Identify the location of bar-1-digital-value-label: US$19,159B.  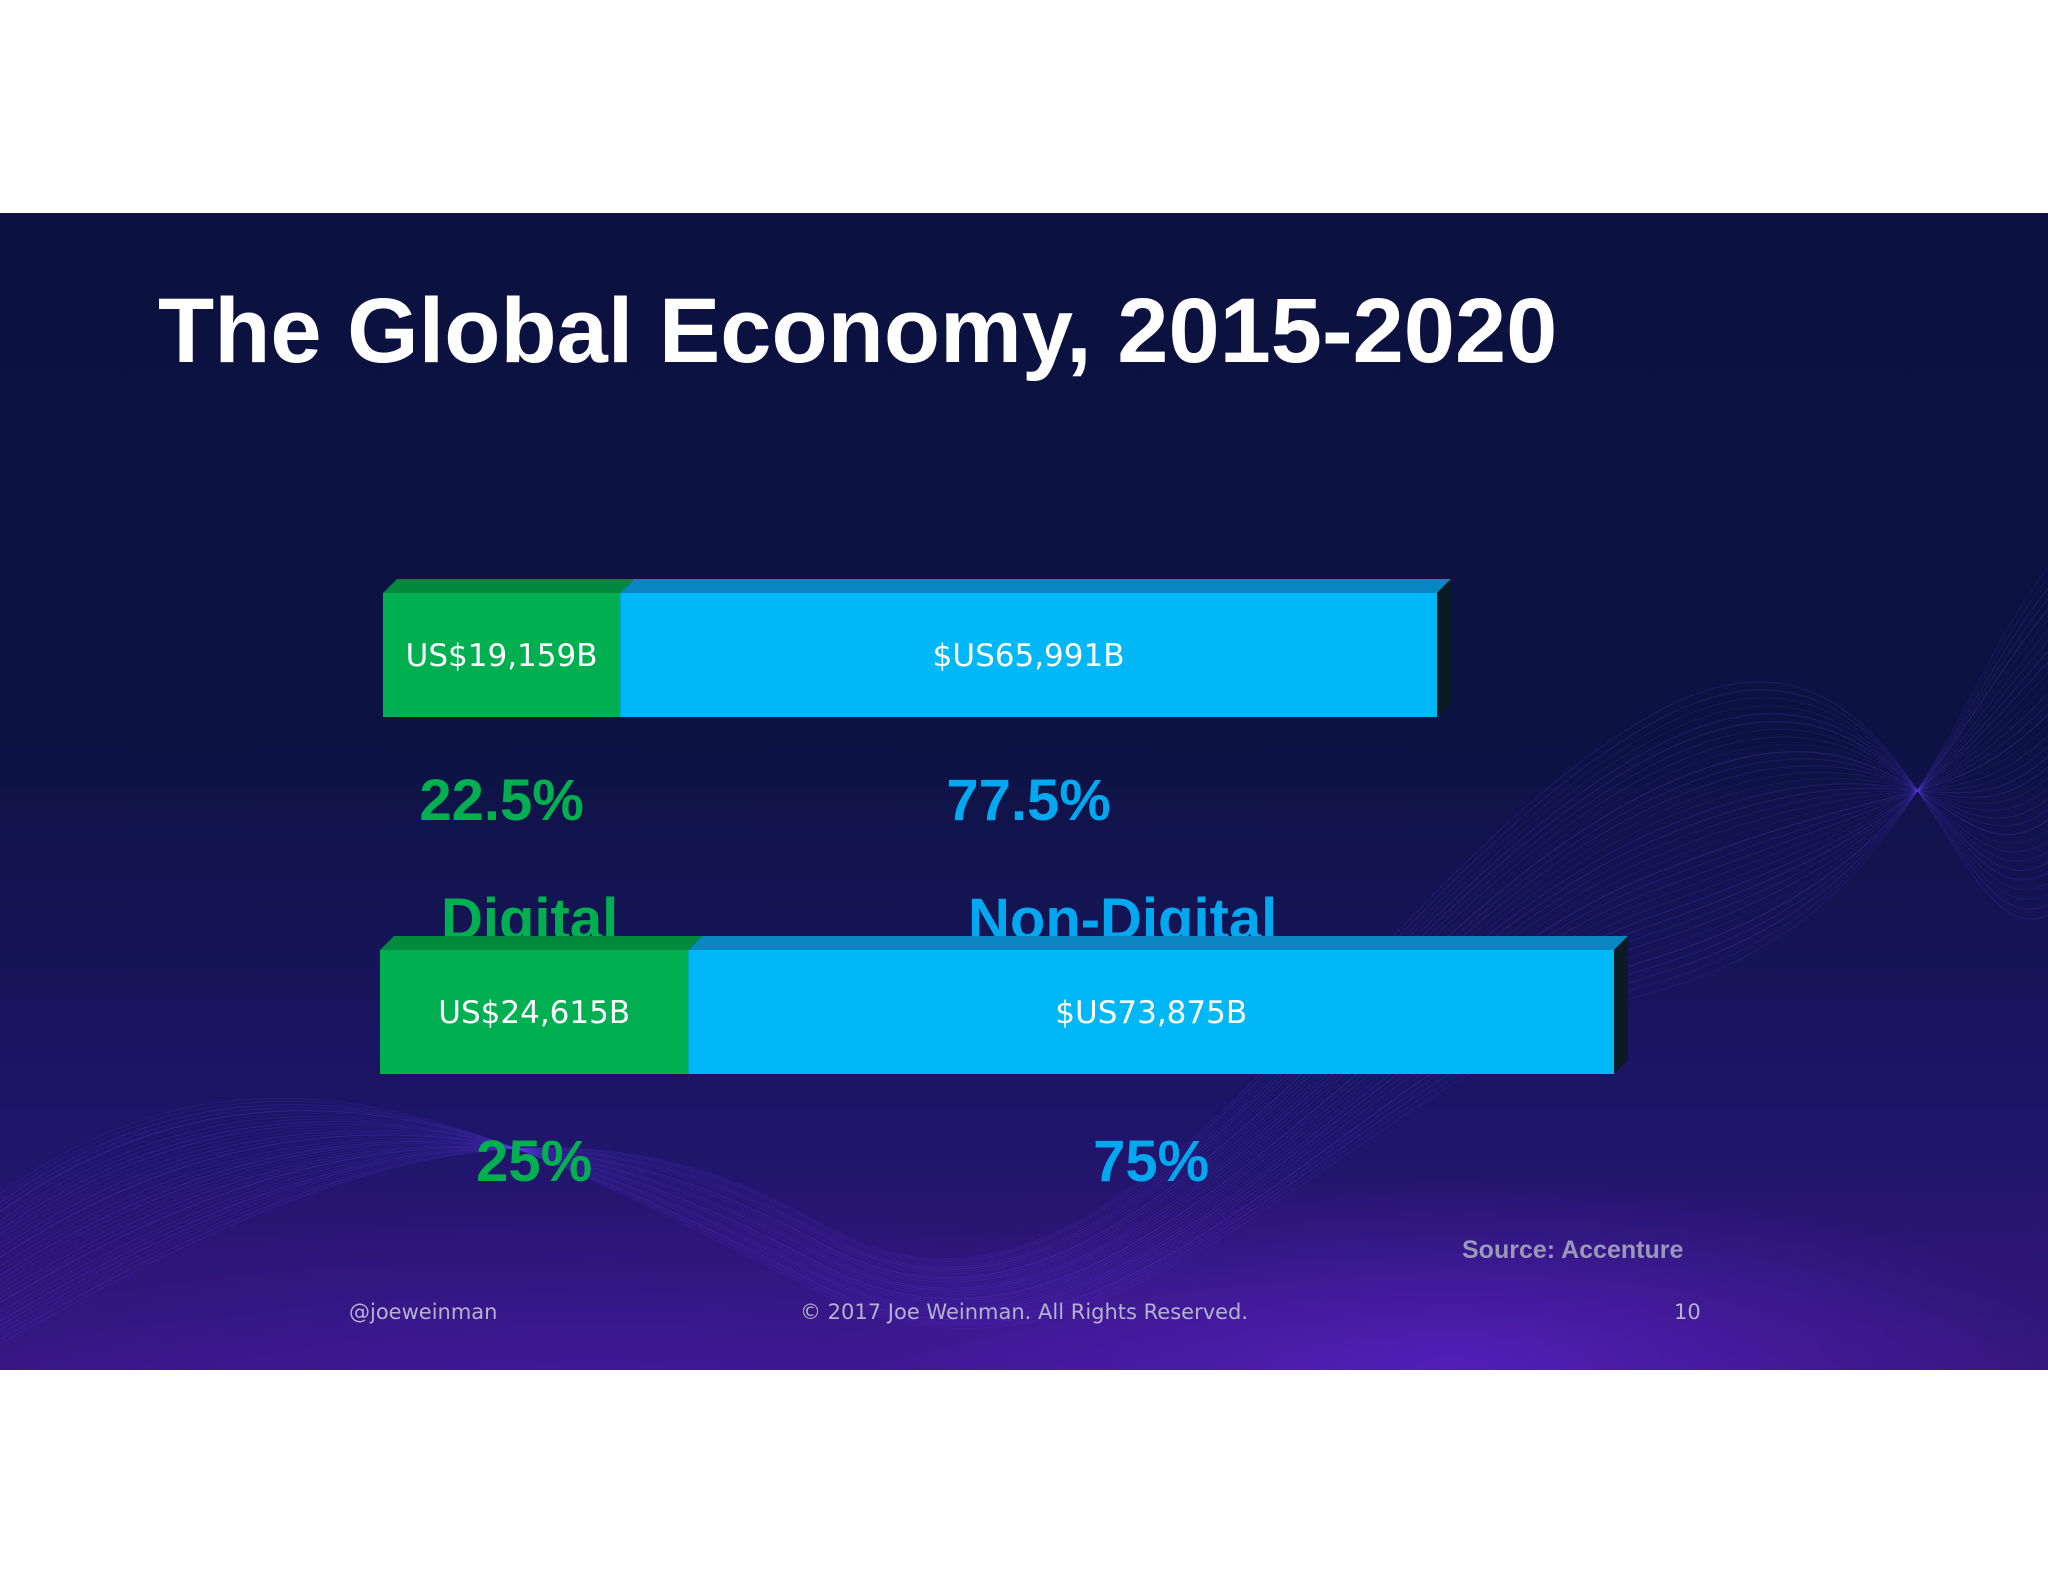
(502, 656).